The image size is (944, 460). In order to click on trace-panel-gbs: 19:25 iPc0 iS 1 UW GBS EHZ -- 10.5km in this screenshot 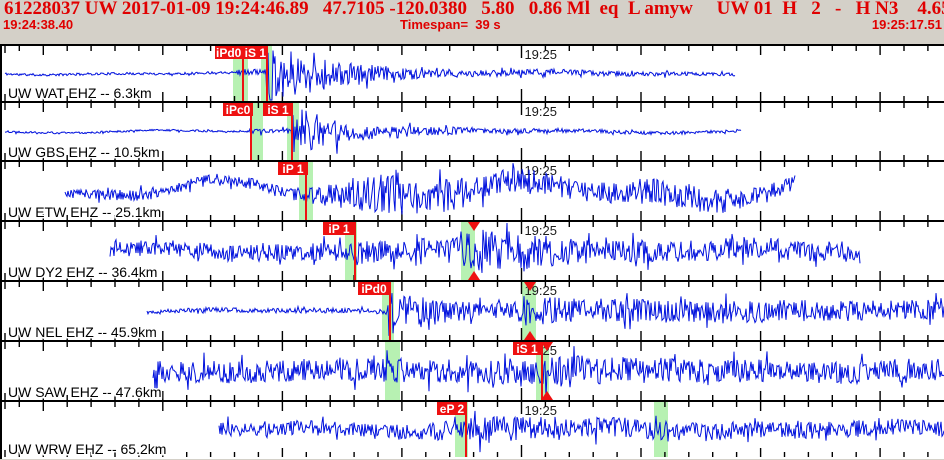, I will do `click(472, 131)`.